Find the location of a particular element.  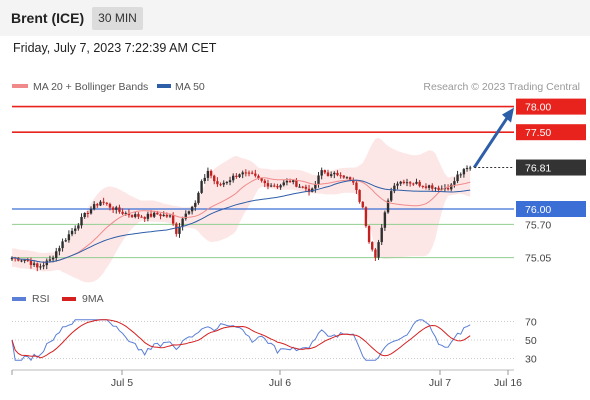

x-tick-label-0: Jul 5 is located at coordinates (122, 383).